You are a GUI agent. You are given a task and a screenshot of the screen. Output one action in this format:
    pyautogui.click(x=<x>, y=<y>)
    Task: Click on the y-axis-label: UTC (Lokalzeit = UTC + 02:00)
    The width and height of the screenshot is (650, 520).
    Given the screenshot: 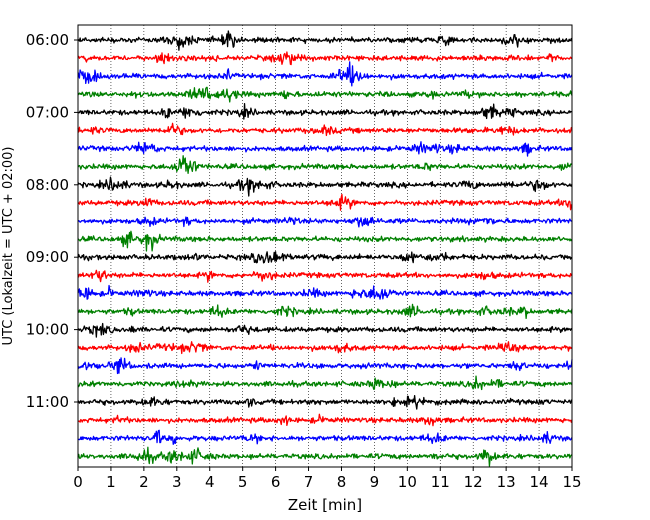 What is the action you would take?
    pyautogui.click(x=8, y=246)
    